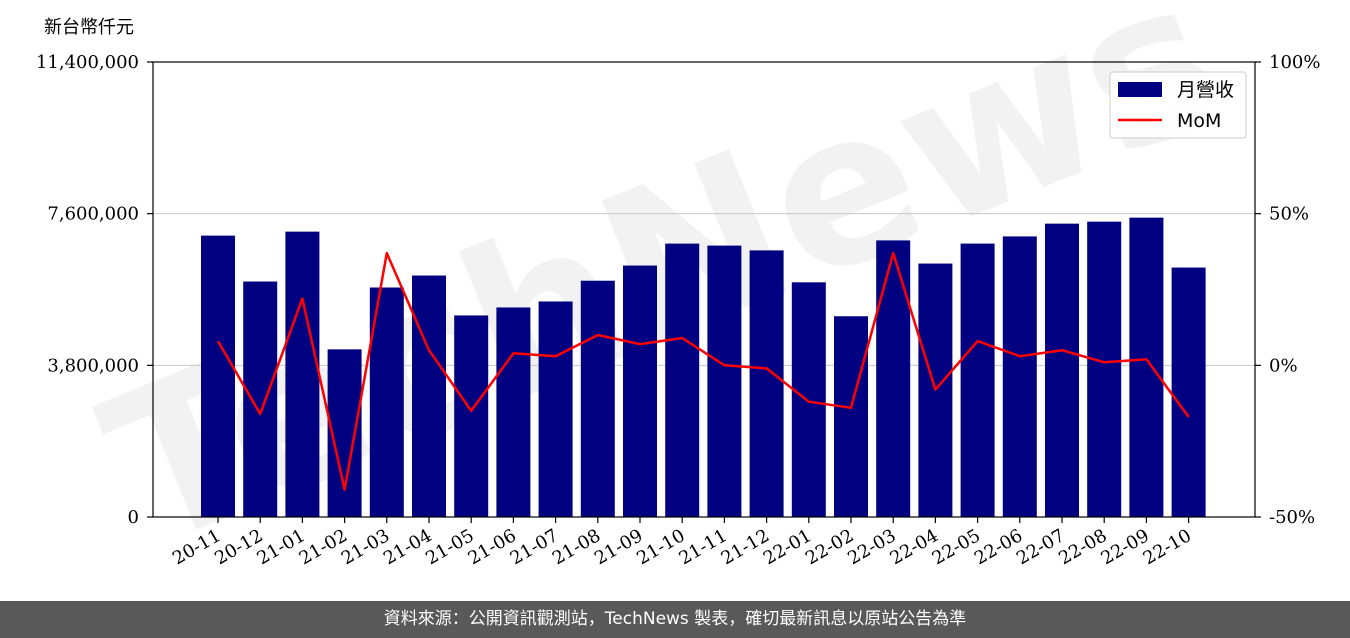  What do you see at coordinates (1199, 121) in the screenshot?
I see `legend-label-mom: MoM` at bounding box center [1199, 121].